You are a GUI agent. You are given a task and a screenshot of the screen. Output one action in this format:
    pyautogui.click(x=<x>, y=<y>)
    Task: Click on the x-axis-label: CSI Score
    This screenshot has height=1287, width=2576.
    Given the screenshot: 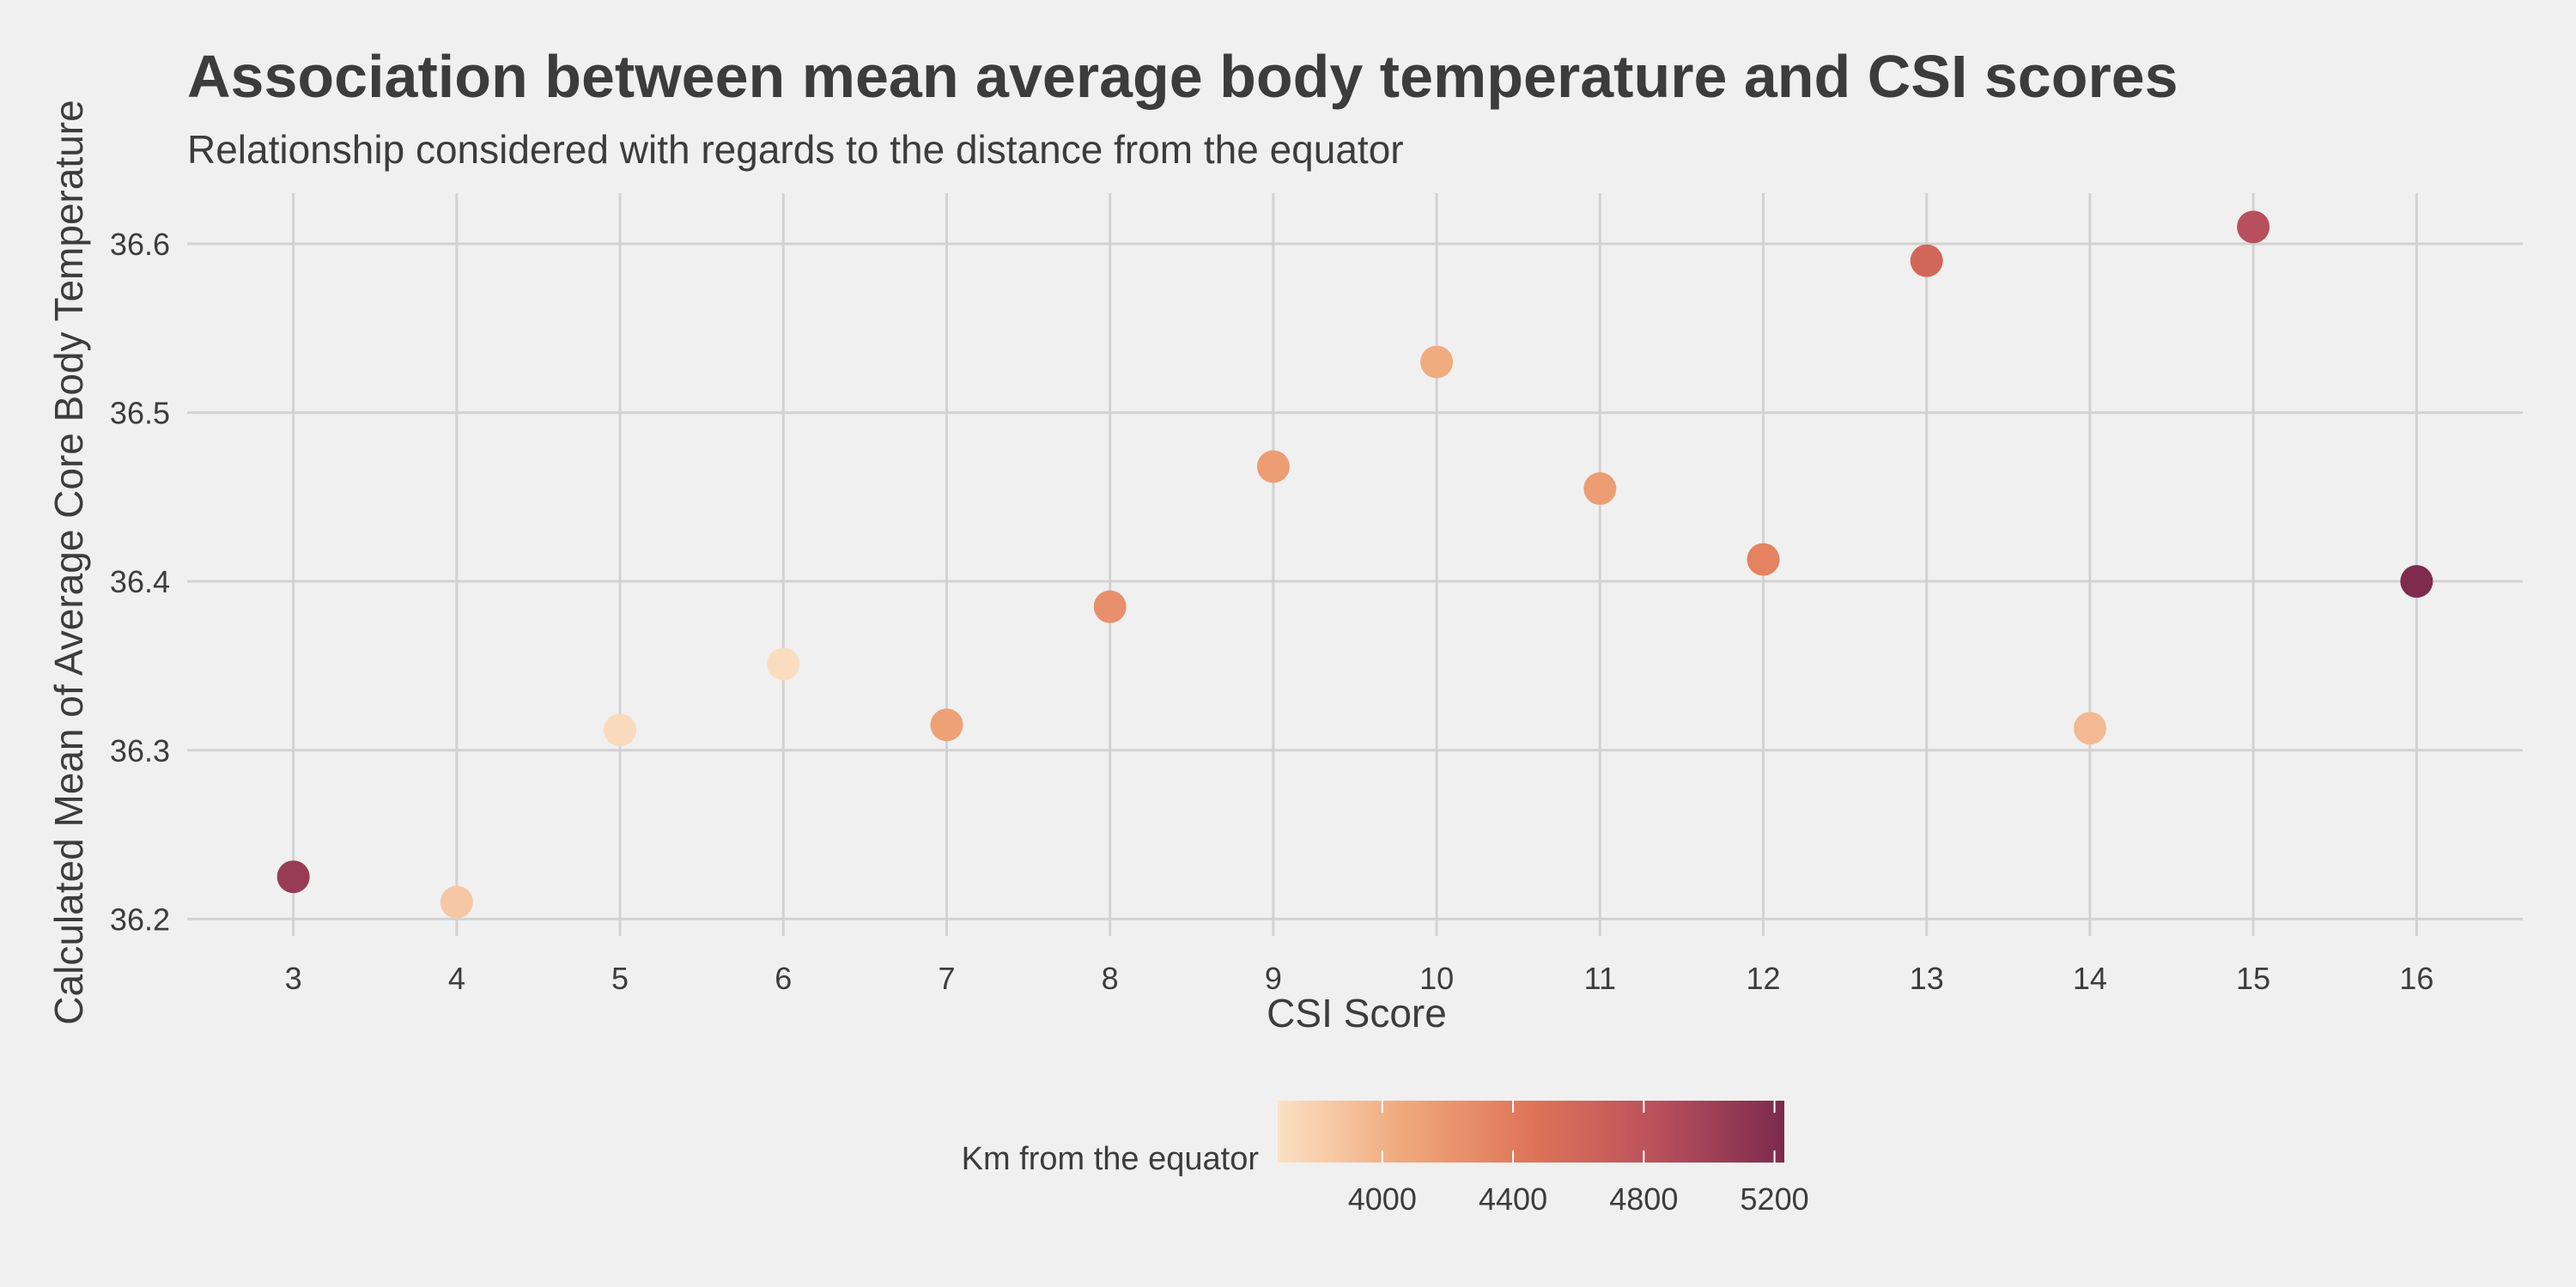 What is the action you would take?
    pyautogui.click(x=1357, y=1013)
    